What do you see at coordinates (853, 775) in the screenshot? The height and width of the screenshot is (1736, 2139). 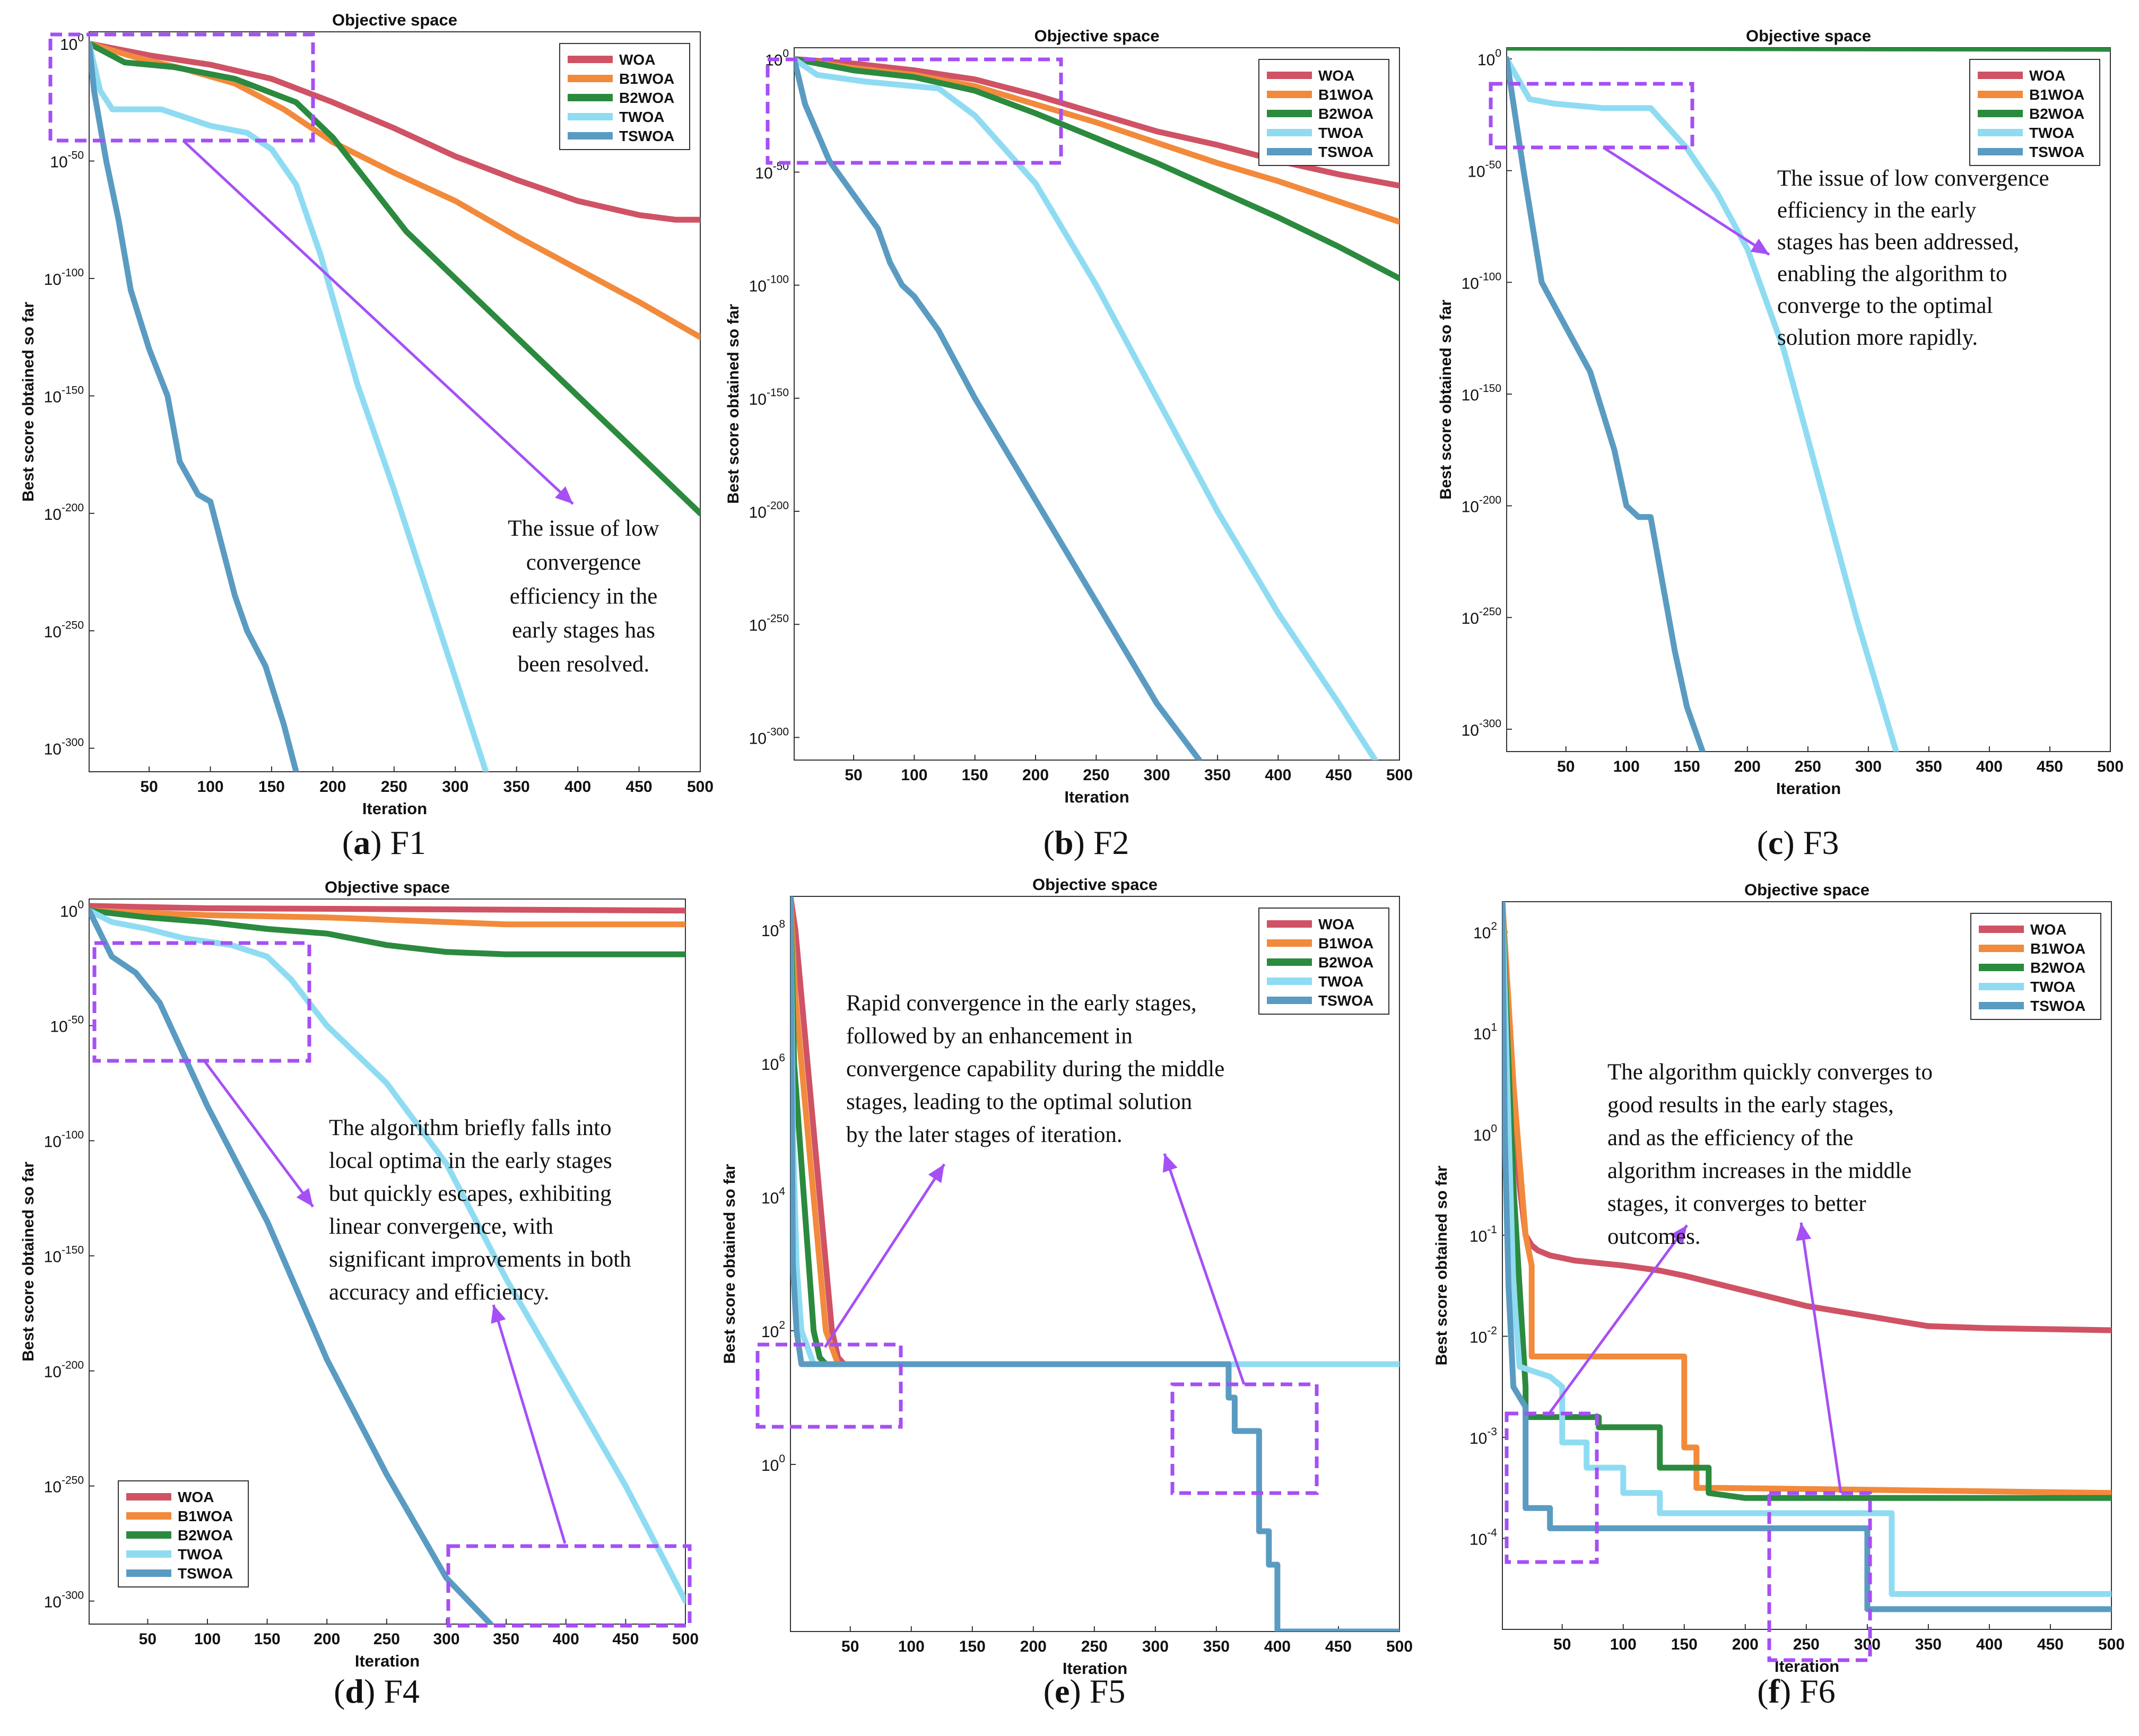 I see `x-tick-label: 50` at bounding box center [853, 775].